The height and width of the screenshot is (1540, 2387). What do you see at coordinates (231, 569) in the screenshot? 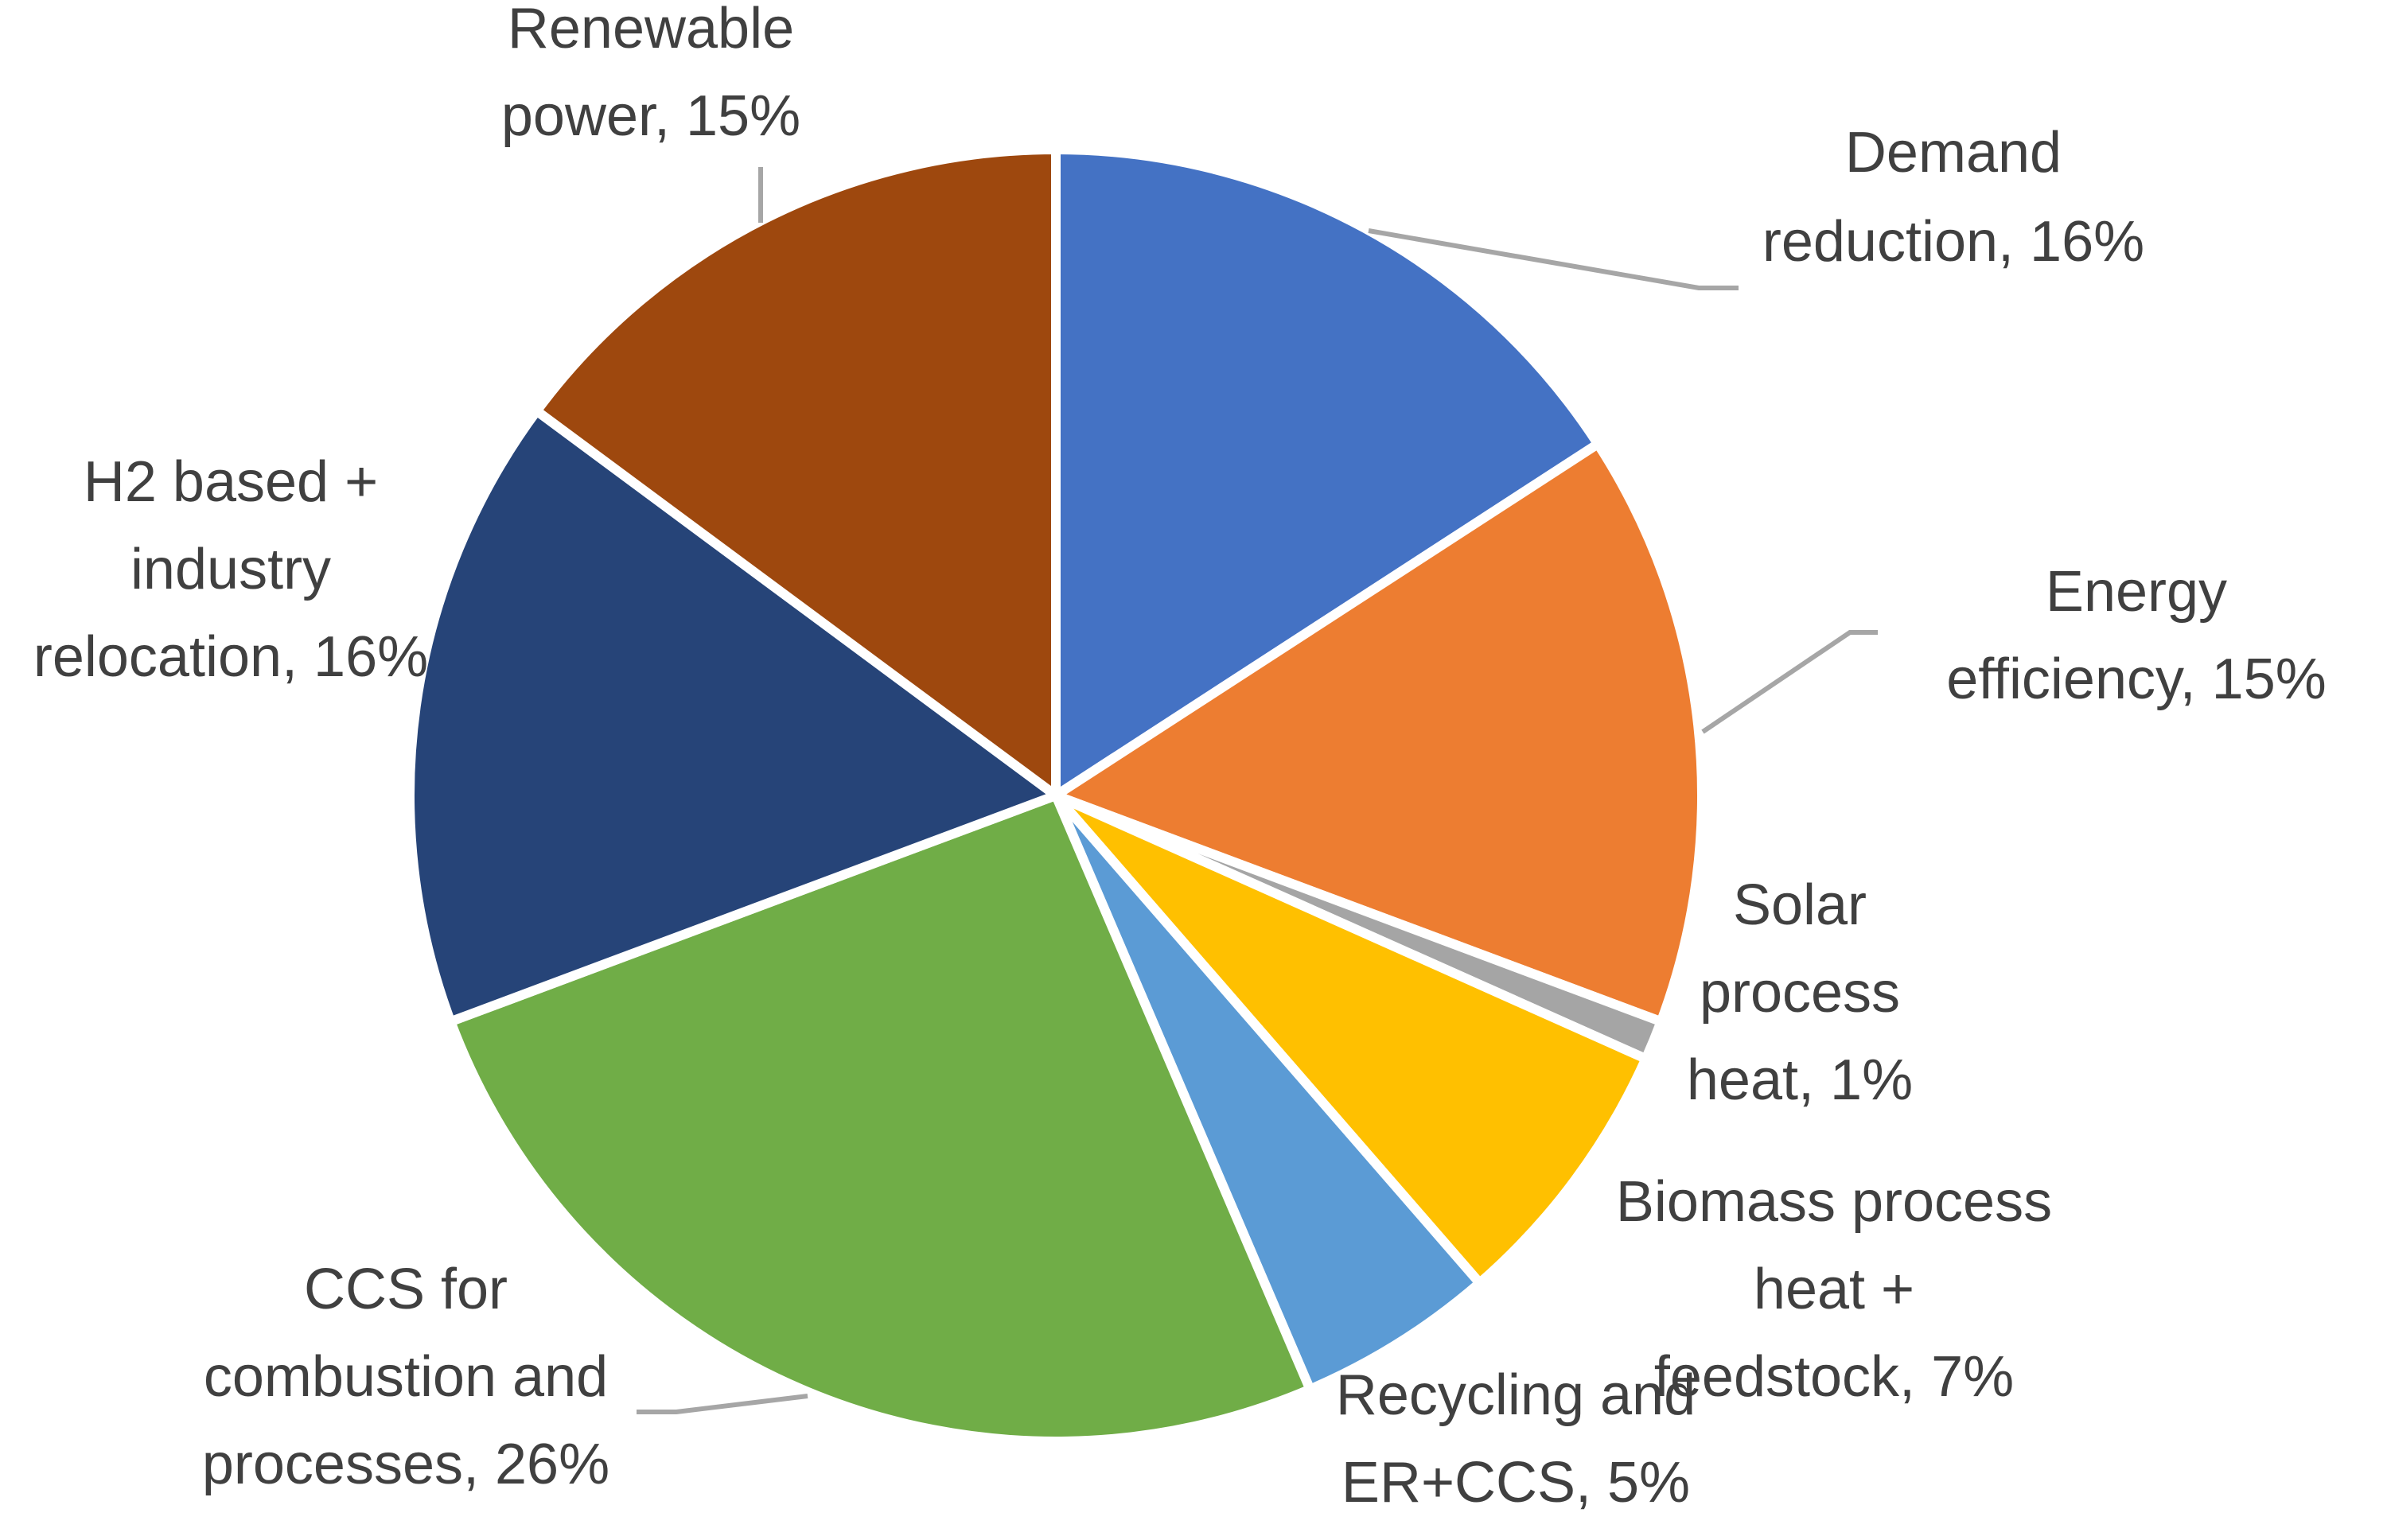
I see `data-label-h2-based-industry-relocation: H2 based + industry relocation, 16%` at bounding box center [231, 569].